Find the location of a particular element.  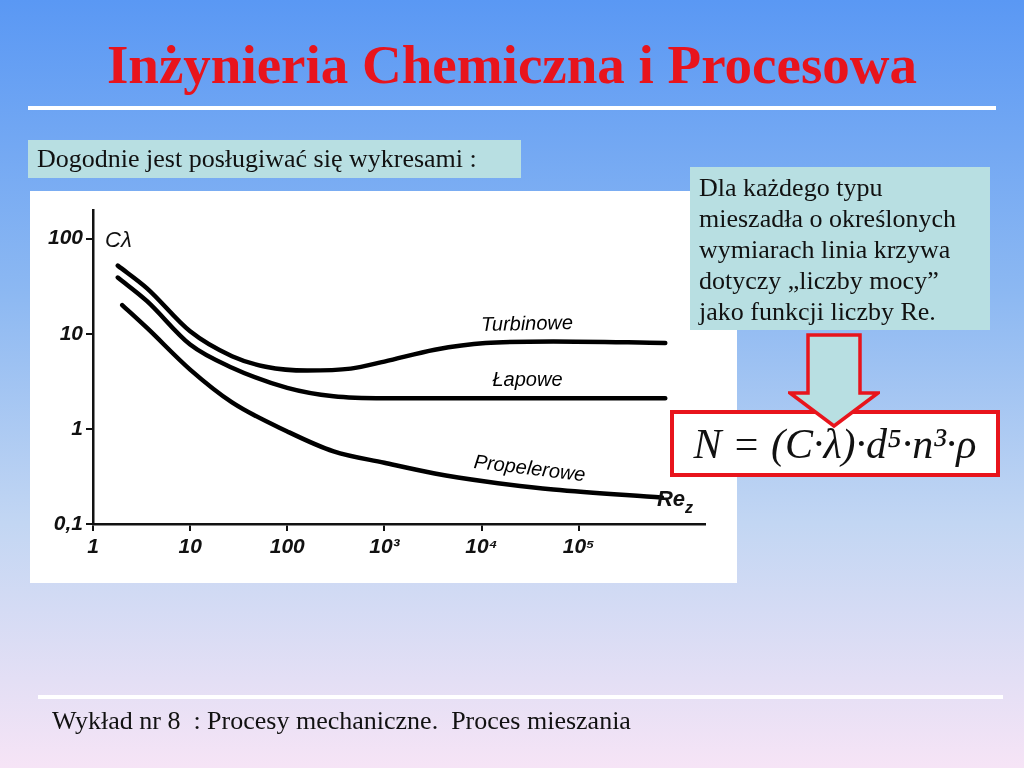

x-tick-label: 100 is located at coordinates (287, 546).